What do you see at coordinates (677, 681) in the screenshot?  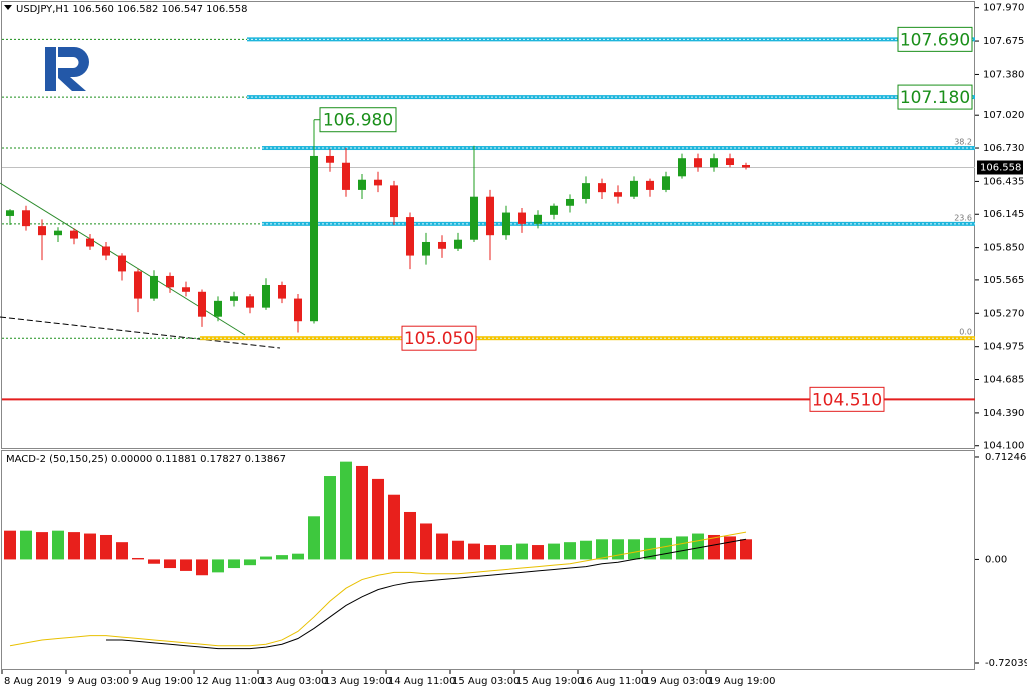 I see `x-tick-label: 19 Aug 03:00` at bounding box center [677, 681].